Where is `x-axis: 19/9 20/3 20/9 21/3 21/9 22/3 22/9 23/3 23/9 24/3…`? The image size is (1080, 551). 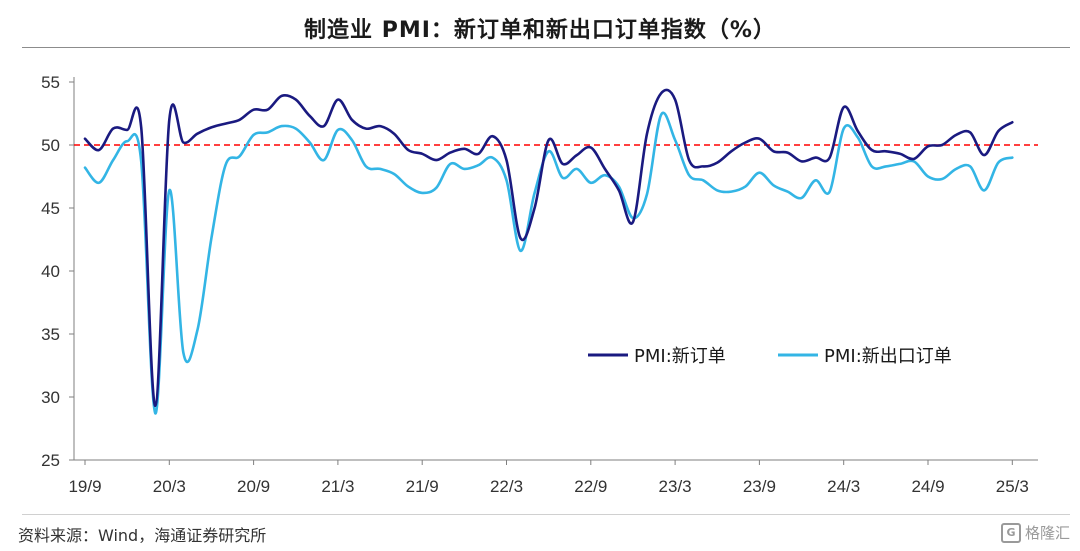
x-axis: 19/9 20/3 20/9 21/3 21/9 22/3 22/9 23/3 23/9 24/3… is located at coordinates (553, 477).